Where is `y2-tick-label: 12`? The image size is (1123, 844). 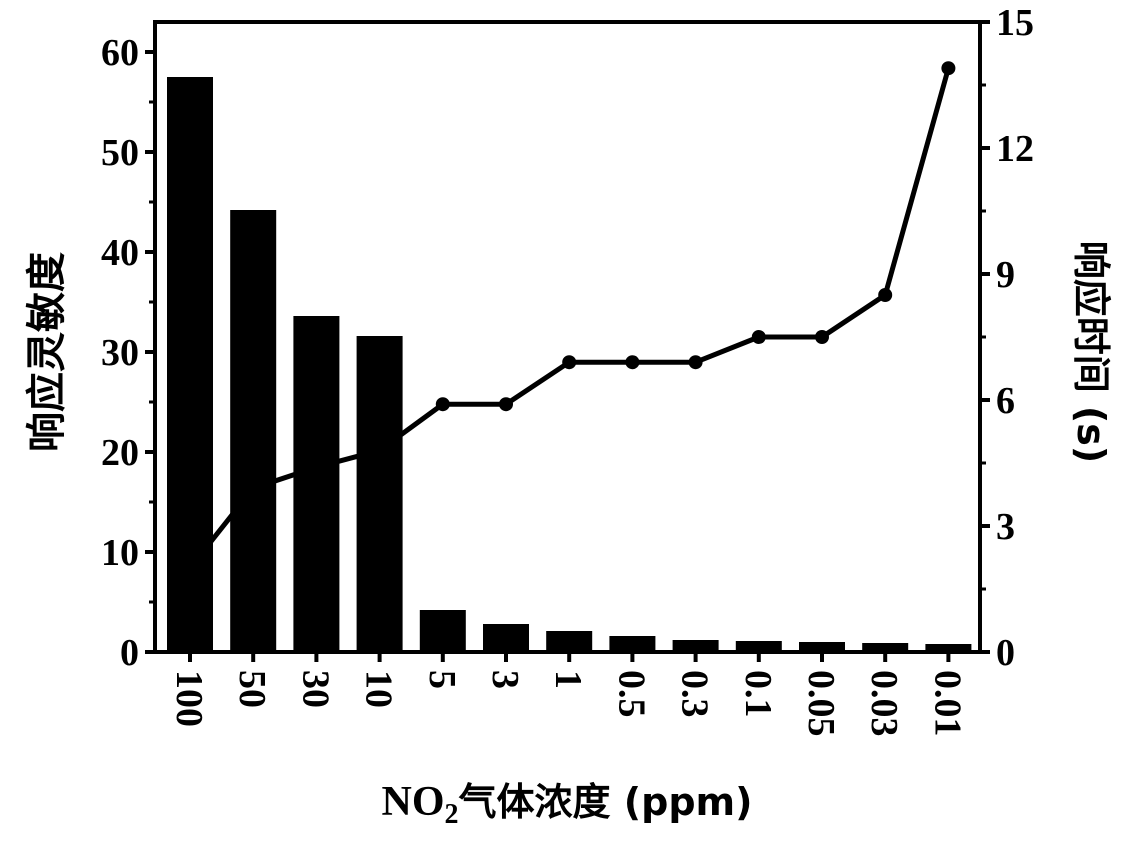 y2-tick-label: 12 is located at coordinates (1015, 149).